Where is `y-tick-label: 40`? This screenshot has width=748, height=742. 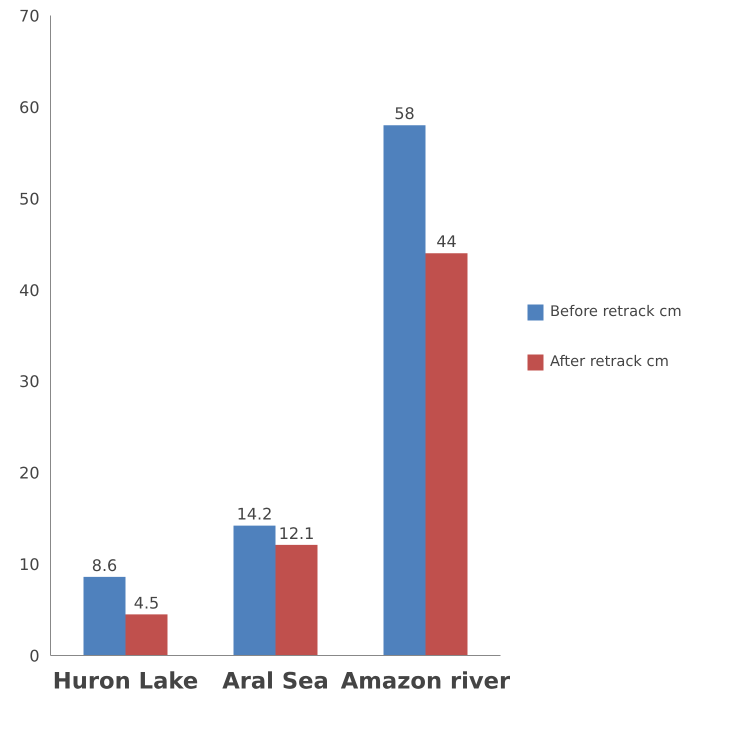 y-tick-label: 40 is located at coordinates (29, 290).